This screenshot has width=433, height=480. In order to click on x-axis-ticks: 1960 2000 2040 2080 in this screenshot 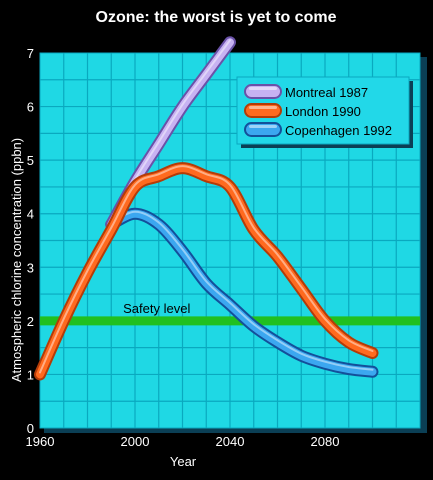, I will do `click(183, 441)`.